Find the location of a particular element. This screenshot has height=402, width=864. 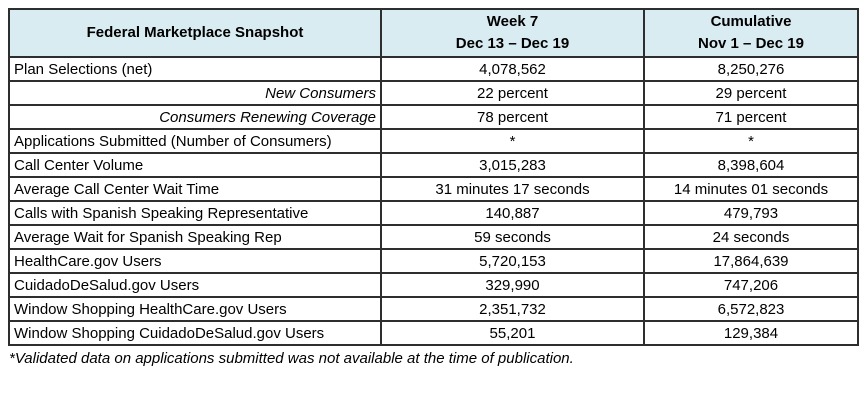

row-label: Consumers Renewing Coverage is located at coordinates (195, 117).